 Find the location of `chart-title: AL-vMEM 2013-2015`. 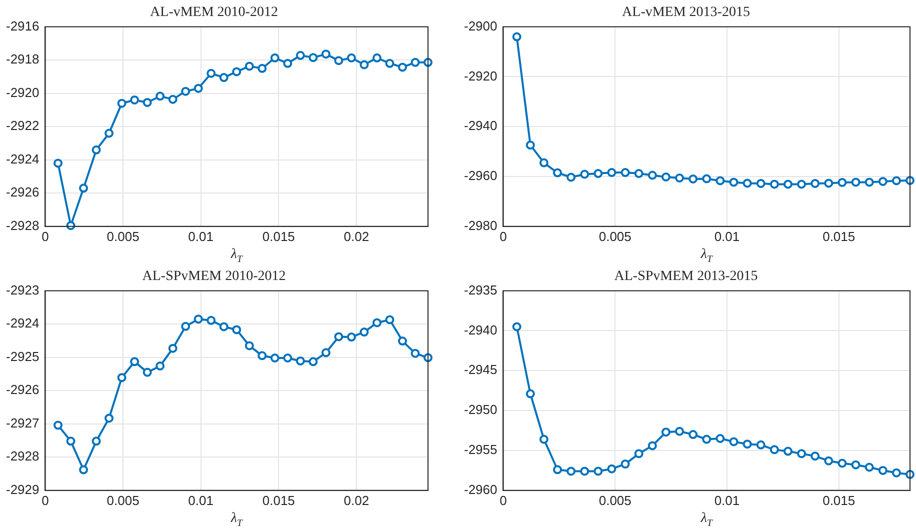

chart-title: AL-vMEM 2013-2015 is located at coordinates (686, 12).